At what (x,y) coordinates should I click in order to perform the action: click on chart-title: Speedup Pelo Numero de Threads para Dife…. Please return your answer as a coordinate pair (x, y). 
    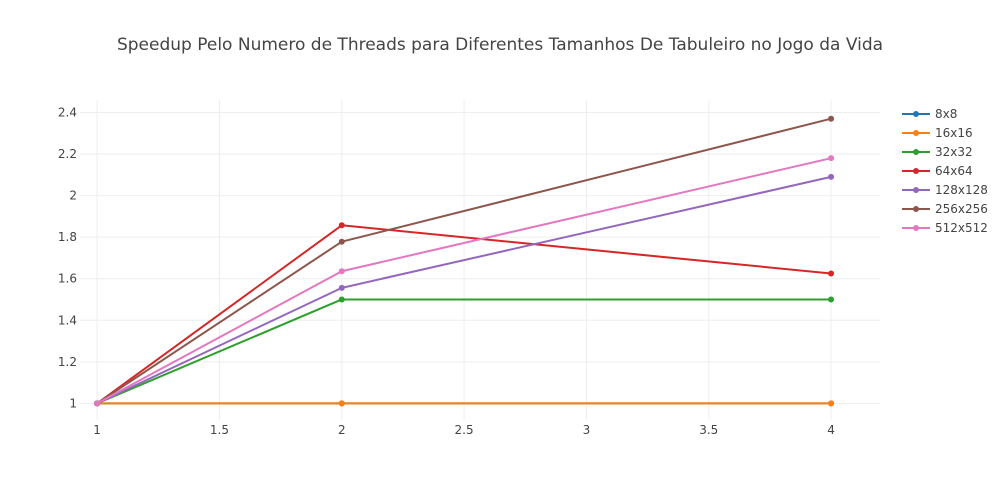
    Looking at the image, I should click on (500, 45).